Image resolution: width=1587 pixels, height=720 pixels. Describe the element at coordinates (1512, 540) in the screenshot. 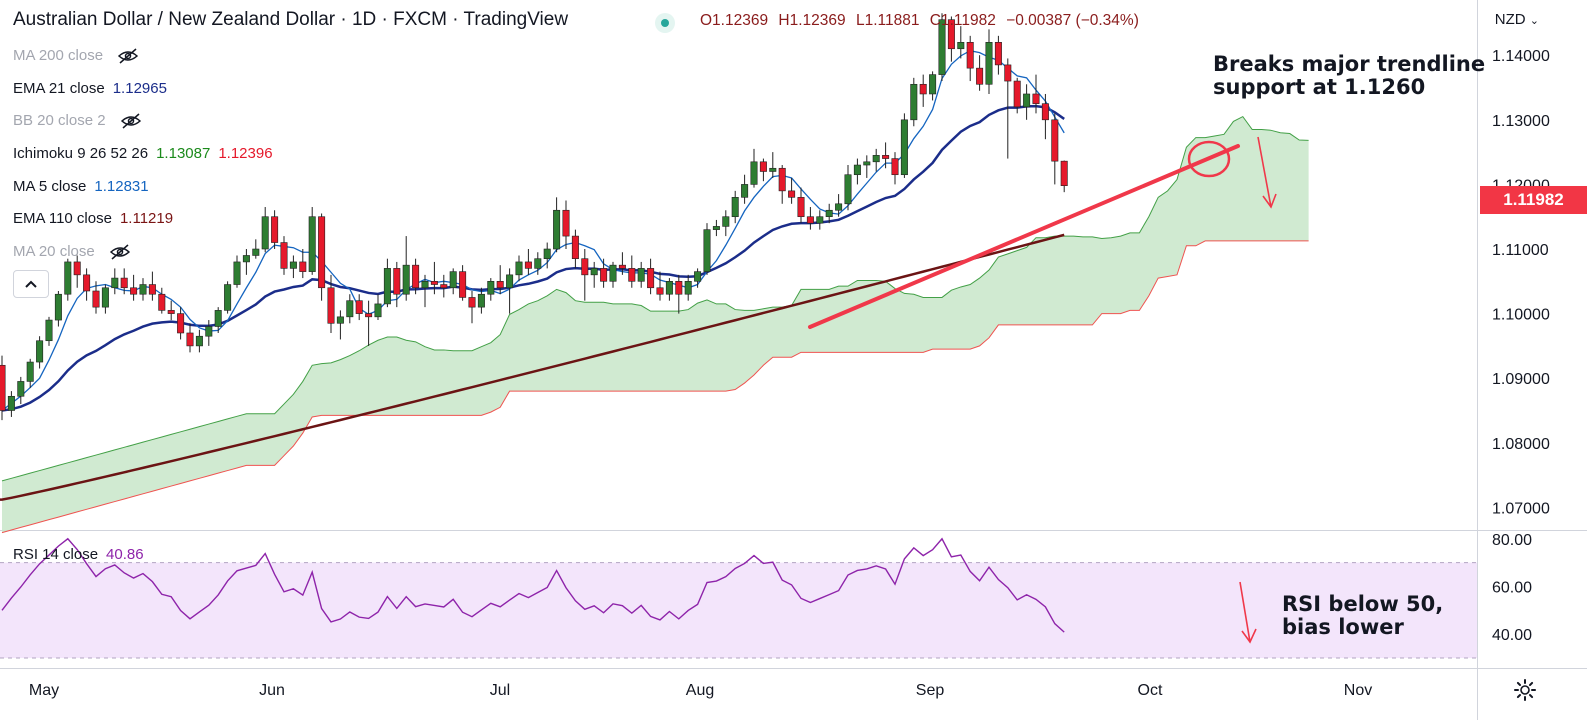

I see `rsi-tick-label: 80.00` at that location.